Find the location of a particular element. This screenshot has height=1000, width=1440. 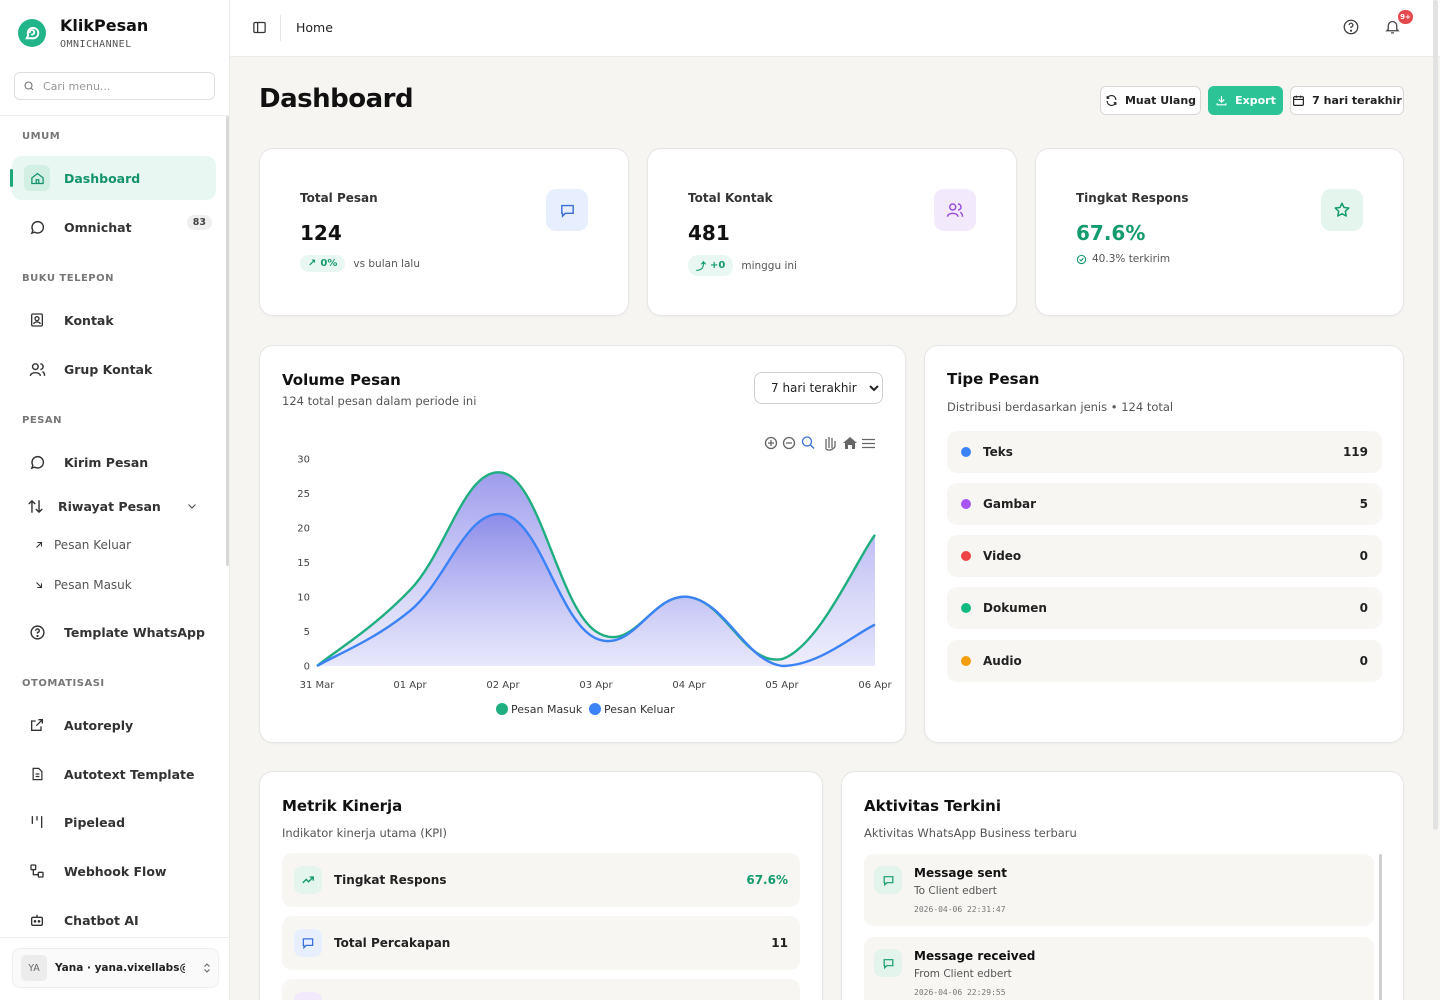

period-select: 7 hari terakhir is located at coordinates (818, 388).